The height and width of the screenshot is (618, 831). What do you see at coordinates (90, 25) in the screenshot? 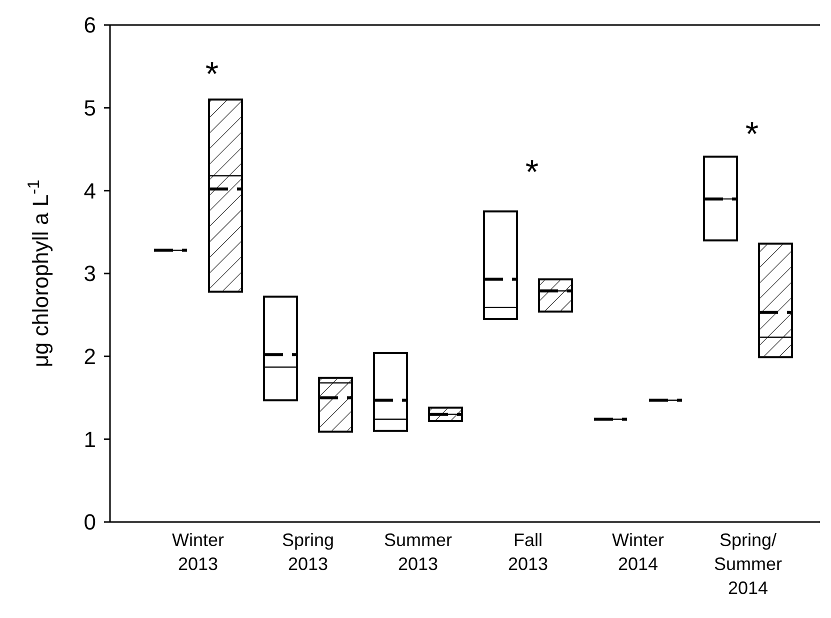
I see `y-tick-label: 6` at bounding box center [90, 25].